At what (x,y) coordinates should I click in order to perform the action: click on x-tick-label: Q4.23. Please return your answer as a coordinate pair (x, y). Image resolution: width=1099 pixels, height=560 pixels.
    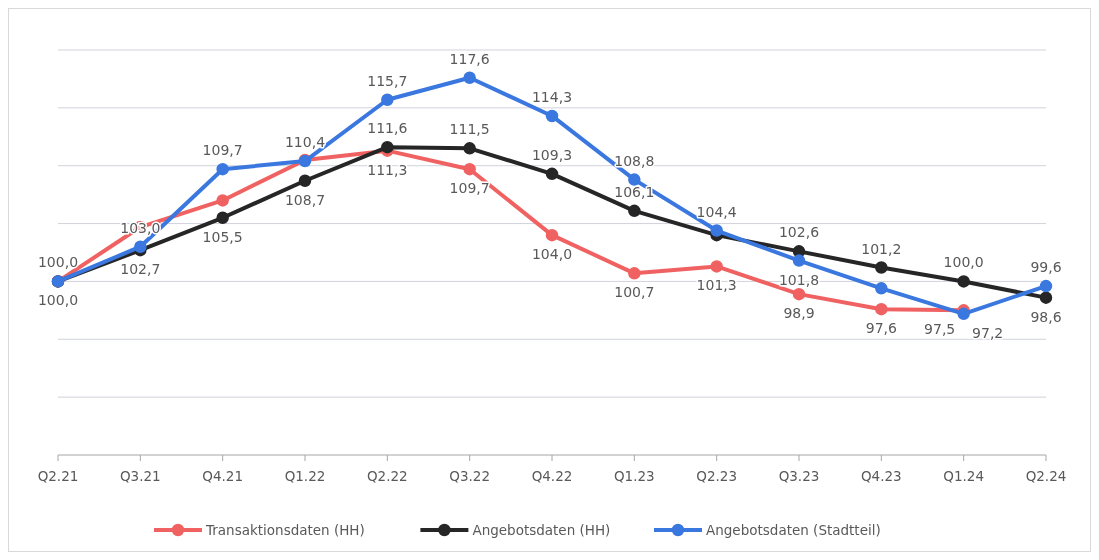
    Looking at the image, I should click on (881, 476).